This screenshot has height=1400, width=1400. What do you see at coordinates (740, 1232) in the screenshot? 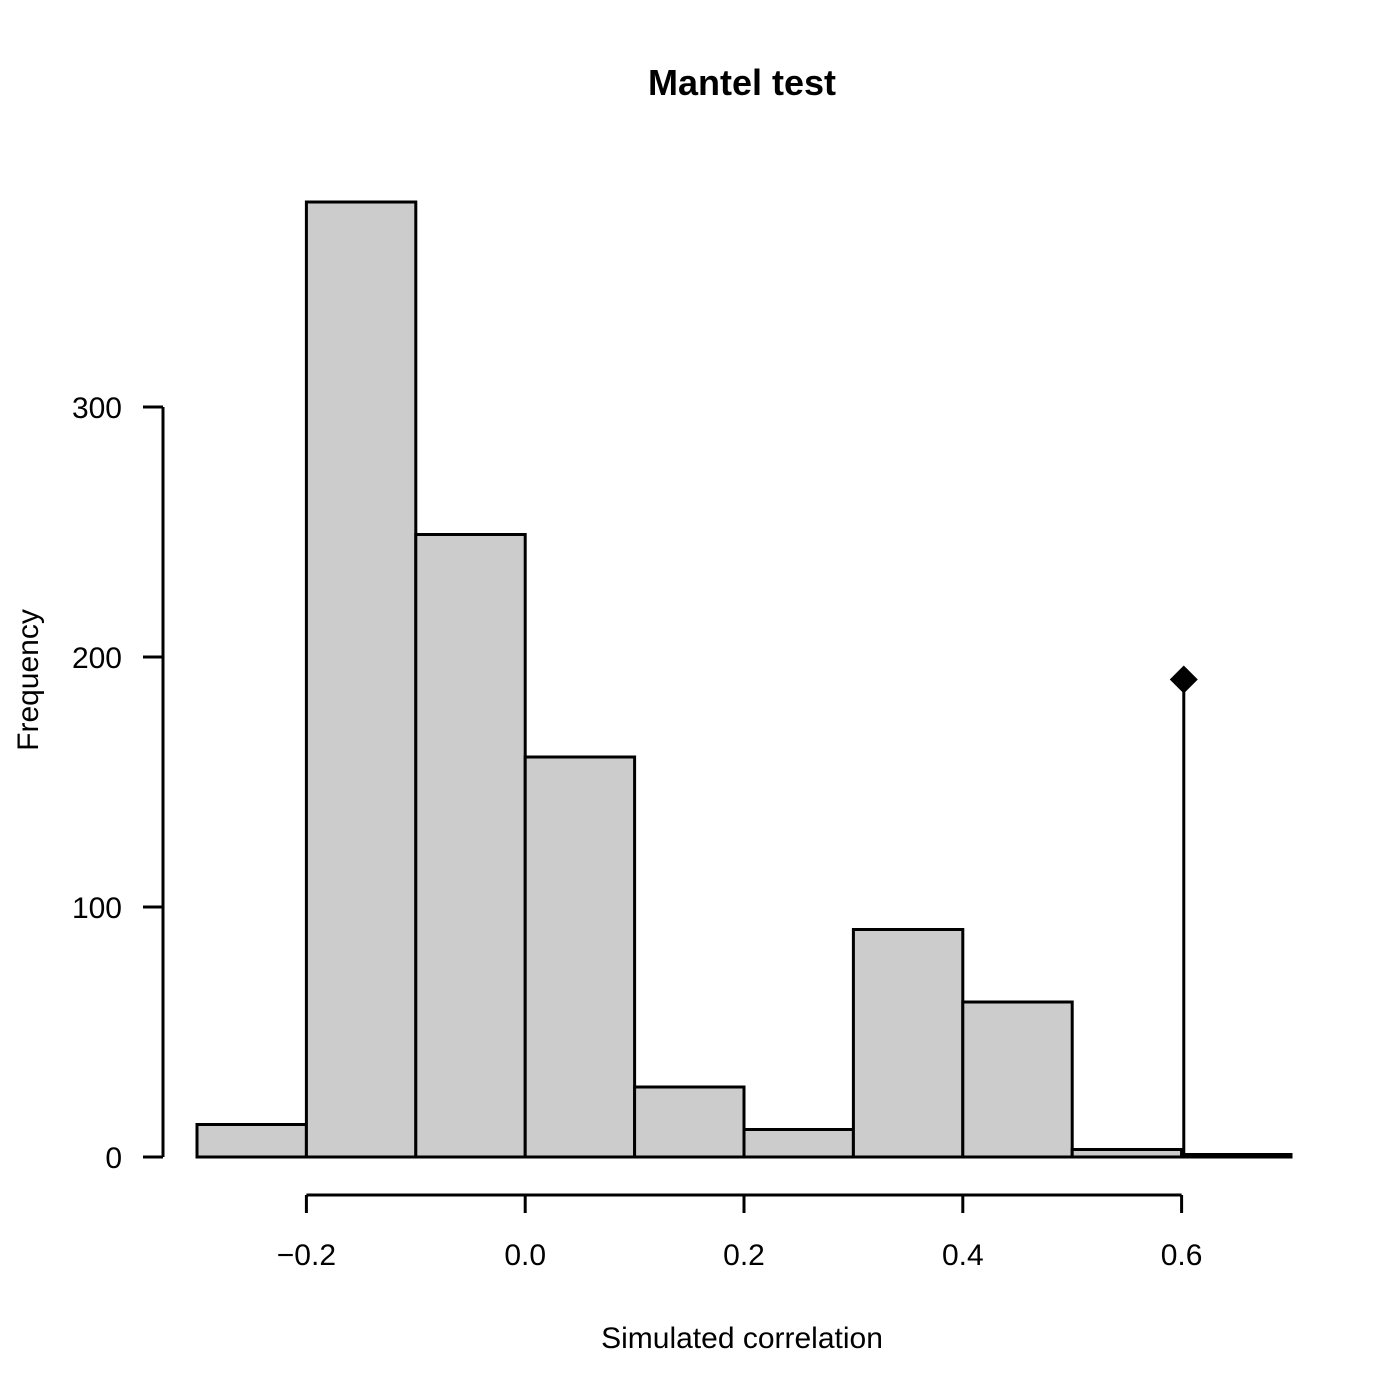
I see `x-axis: −0.2 0.0 0.2 0.4 0.6` at bounding box center [740, 1232].